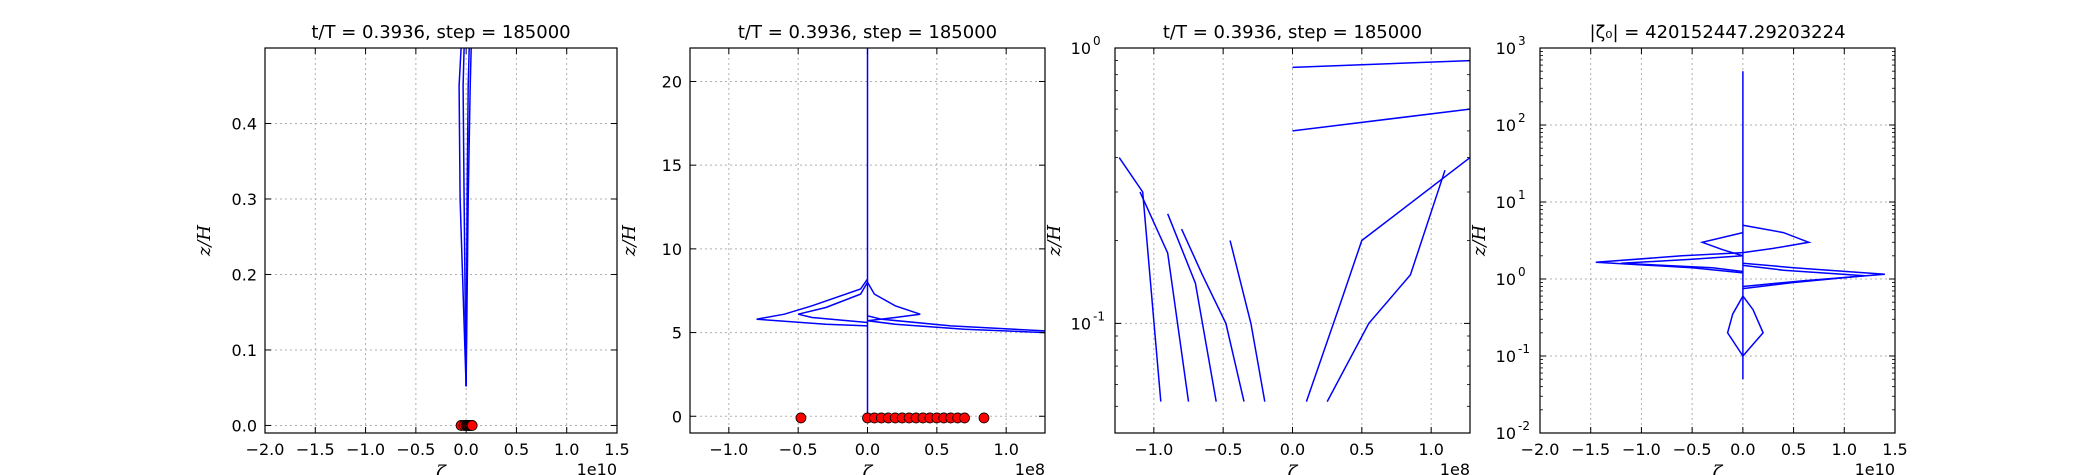 This screenshot has width=2100, height=475. What do you see at coordinates (672, 81) in the screenshot?
I see `y-tick-label: 20` at bounding box center [672, 81].